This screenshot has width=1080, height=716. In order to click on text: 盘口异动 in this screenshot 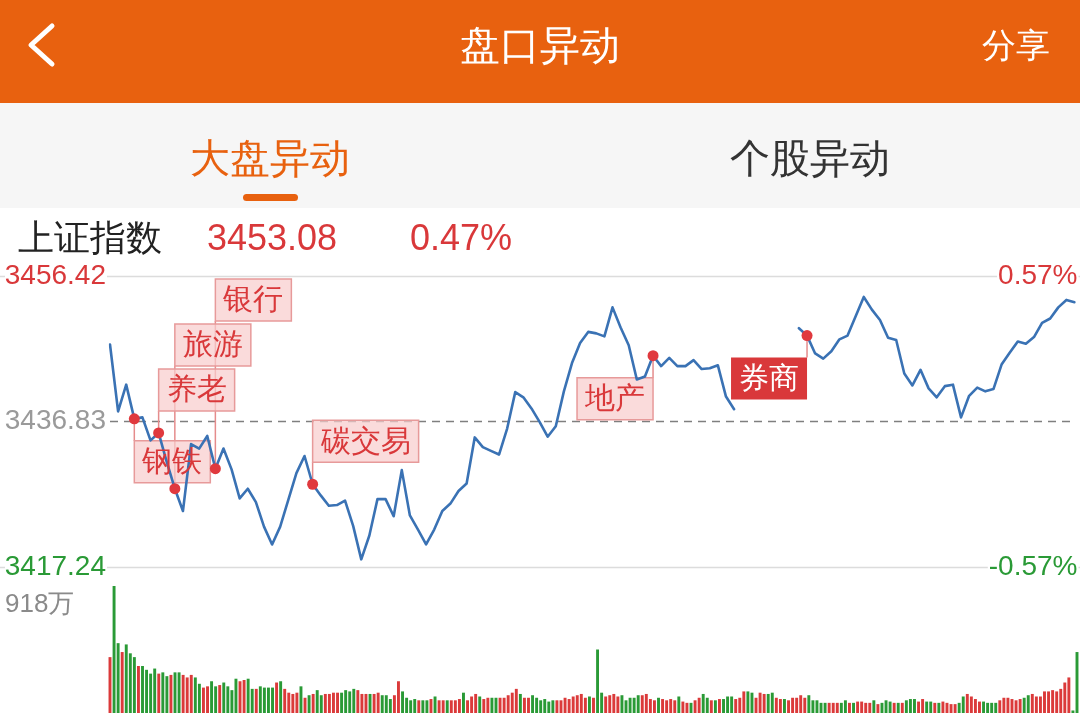, I will do `click(540, 45)`.